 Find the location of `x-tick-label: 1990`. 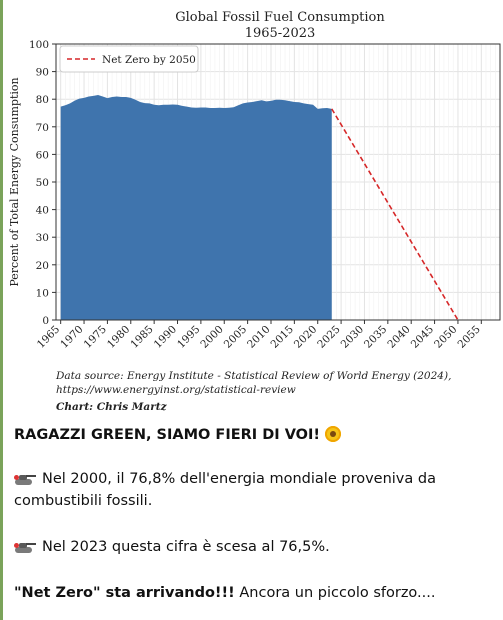

x-tick-label: 1990 is located at coordinates (165, 336).